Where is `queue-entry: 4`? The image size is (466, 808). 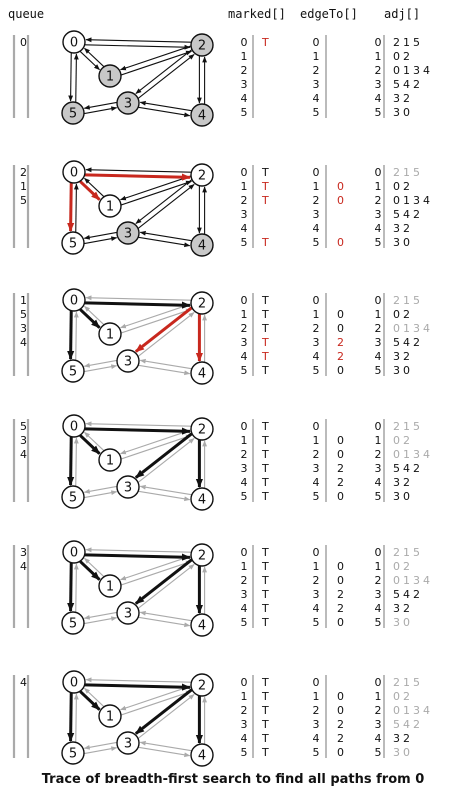
queue-entry: 4 is located at coordinates (23, 342).